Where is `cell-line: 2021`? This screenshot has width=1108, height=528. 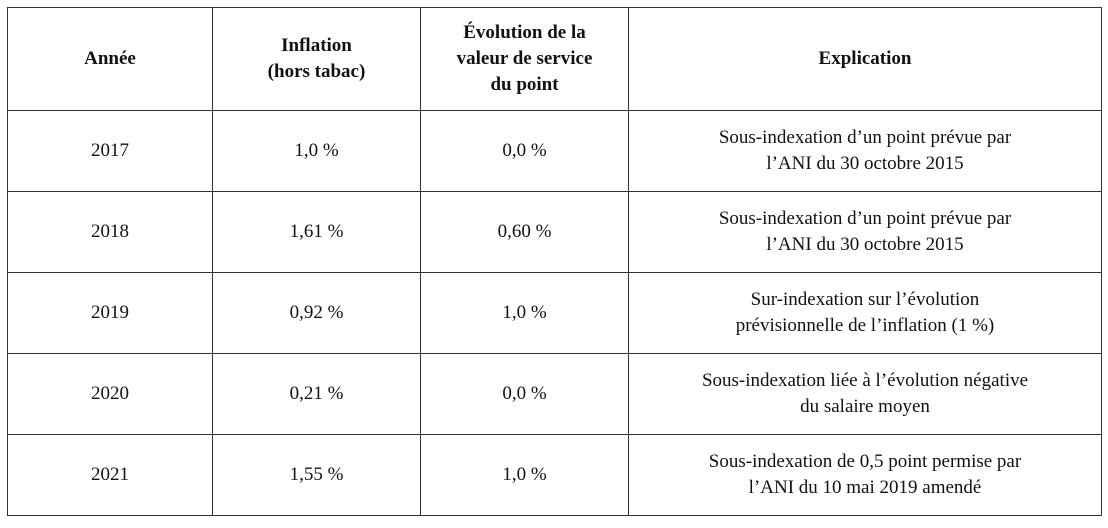
cell-line: 2021 is located at coordinates (110, 474).